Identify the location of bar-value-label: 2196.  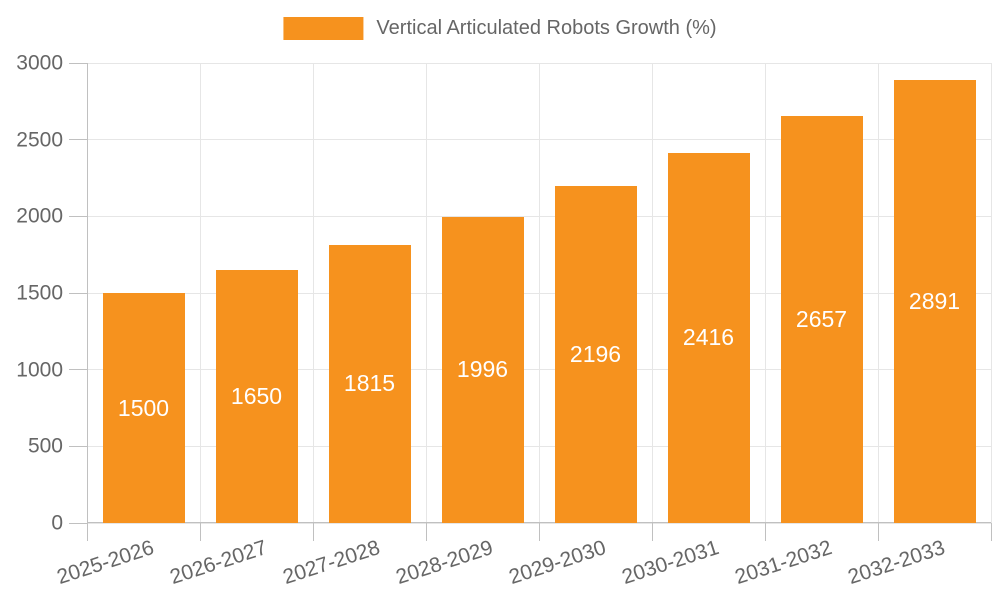
(595, 354).